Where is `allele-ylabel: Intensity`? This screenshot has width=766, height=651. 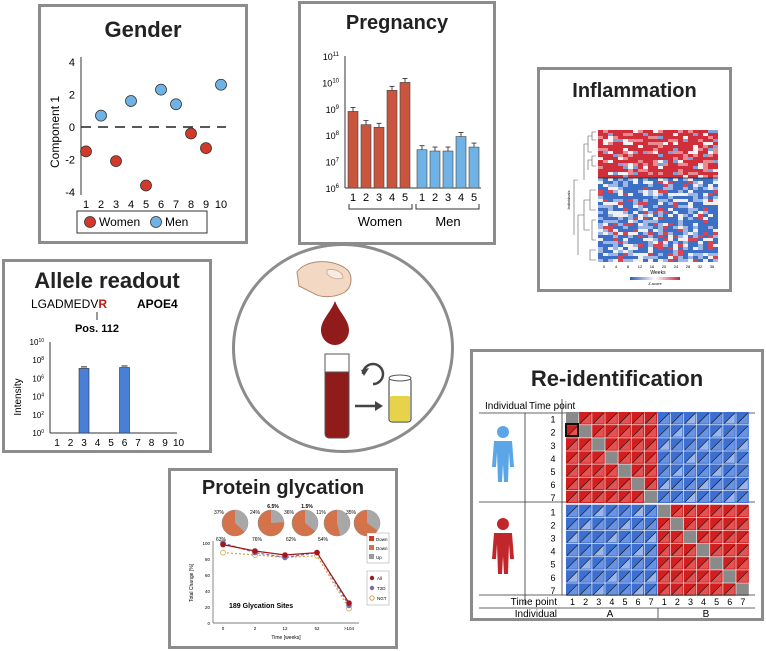
allele-ylabel: Intensity is located at coordinates (18, 396).